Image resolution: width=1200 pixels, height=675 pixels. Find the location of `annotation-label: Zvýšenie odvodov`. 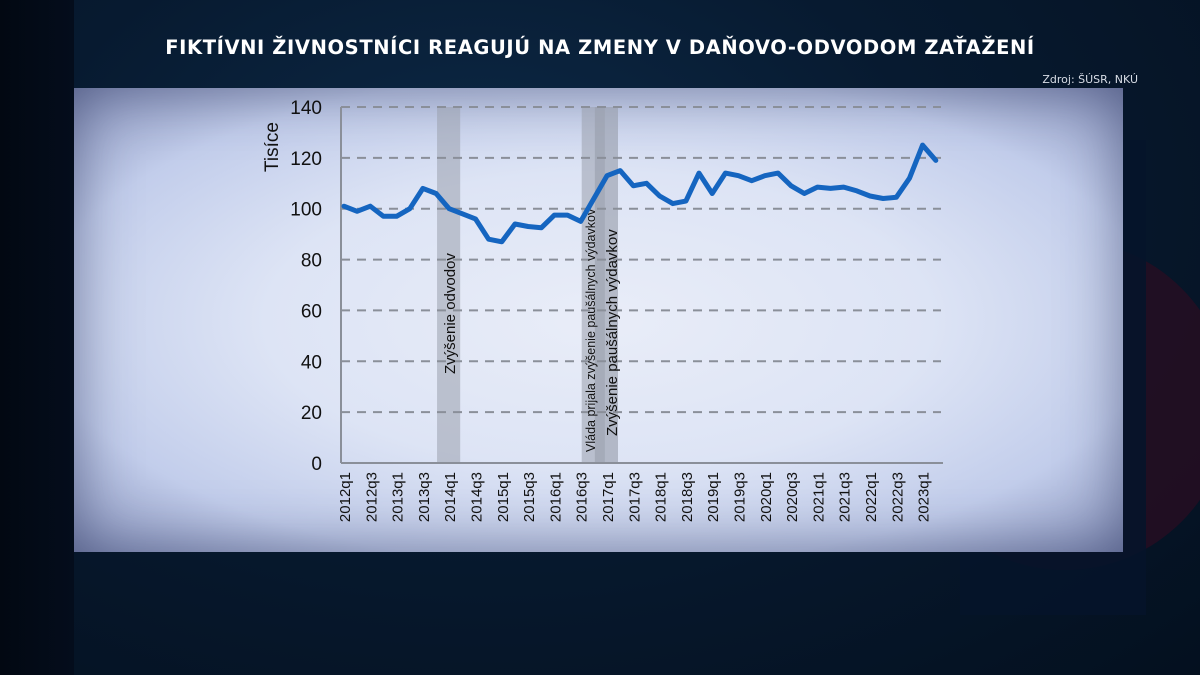

annotation-label: Zvýšenie odvodov is located at coordinates (450, 313).